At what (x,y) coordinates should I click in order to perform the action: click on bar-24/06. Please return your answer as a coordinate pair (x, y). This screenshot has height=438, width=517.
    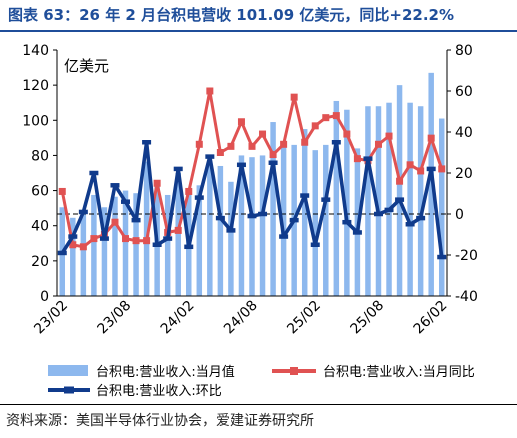
    Looking at the image, I should click on (231, 238).